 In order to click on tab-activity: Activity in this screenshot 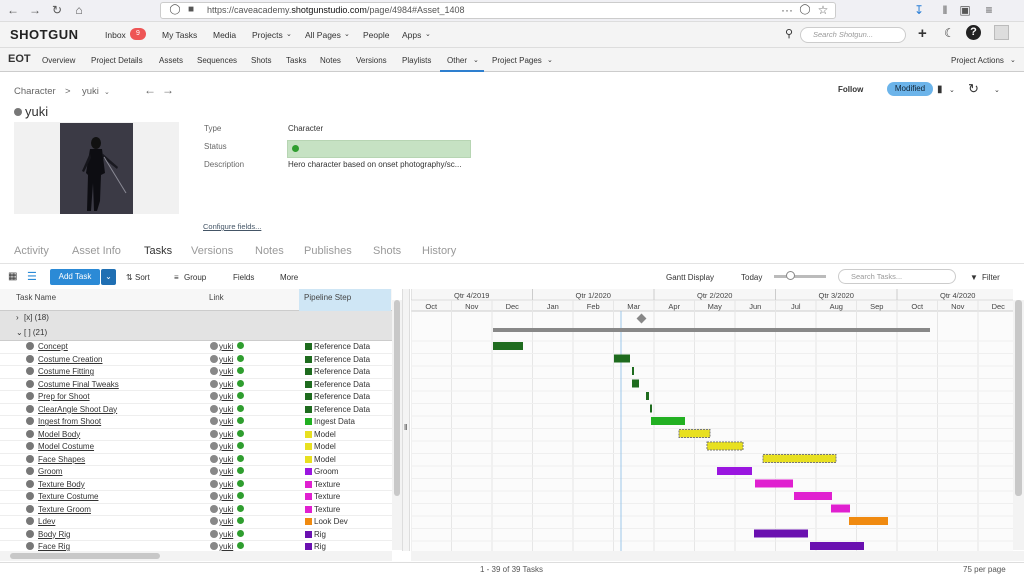, I will do `click(31, 251)`.